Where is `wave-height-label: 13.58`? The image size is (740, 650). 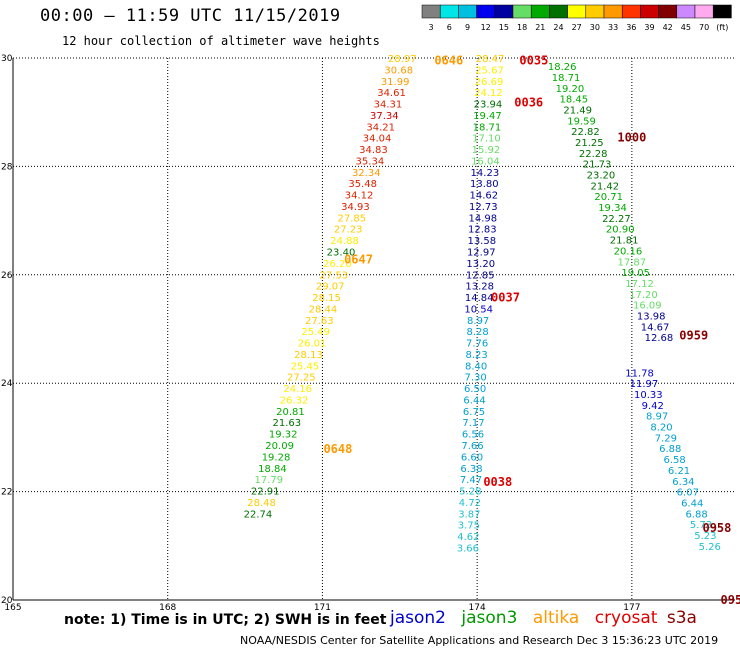 wave-height-label: 13.58 is located at coordinates (481, 241).